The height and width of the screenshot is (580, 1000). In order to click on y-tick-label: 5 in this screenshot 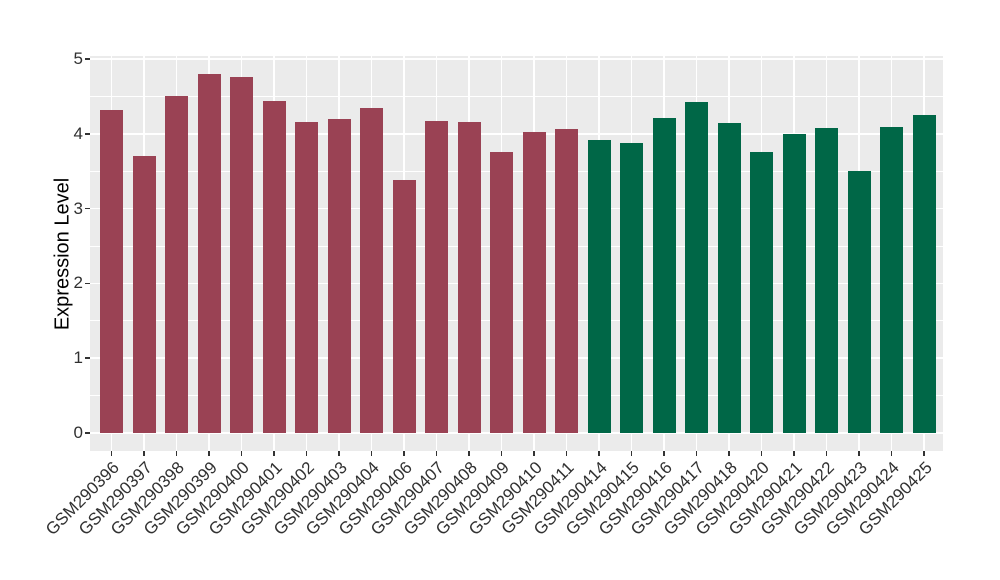, I will do `click(78, 58)`.